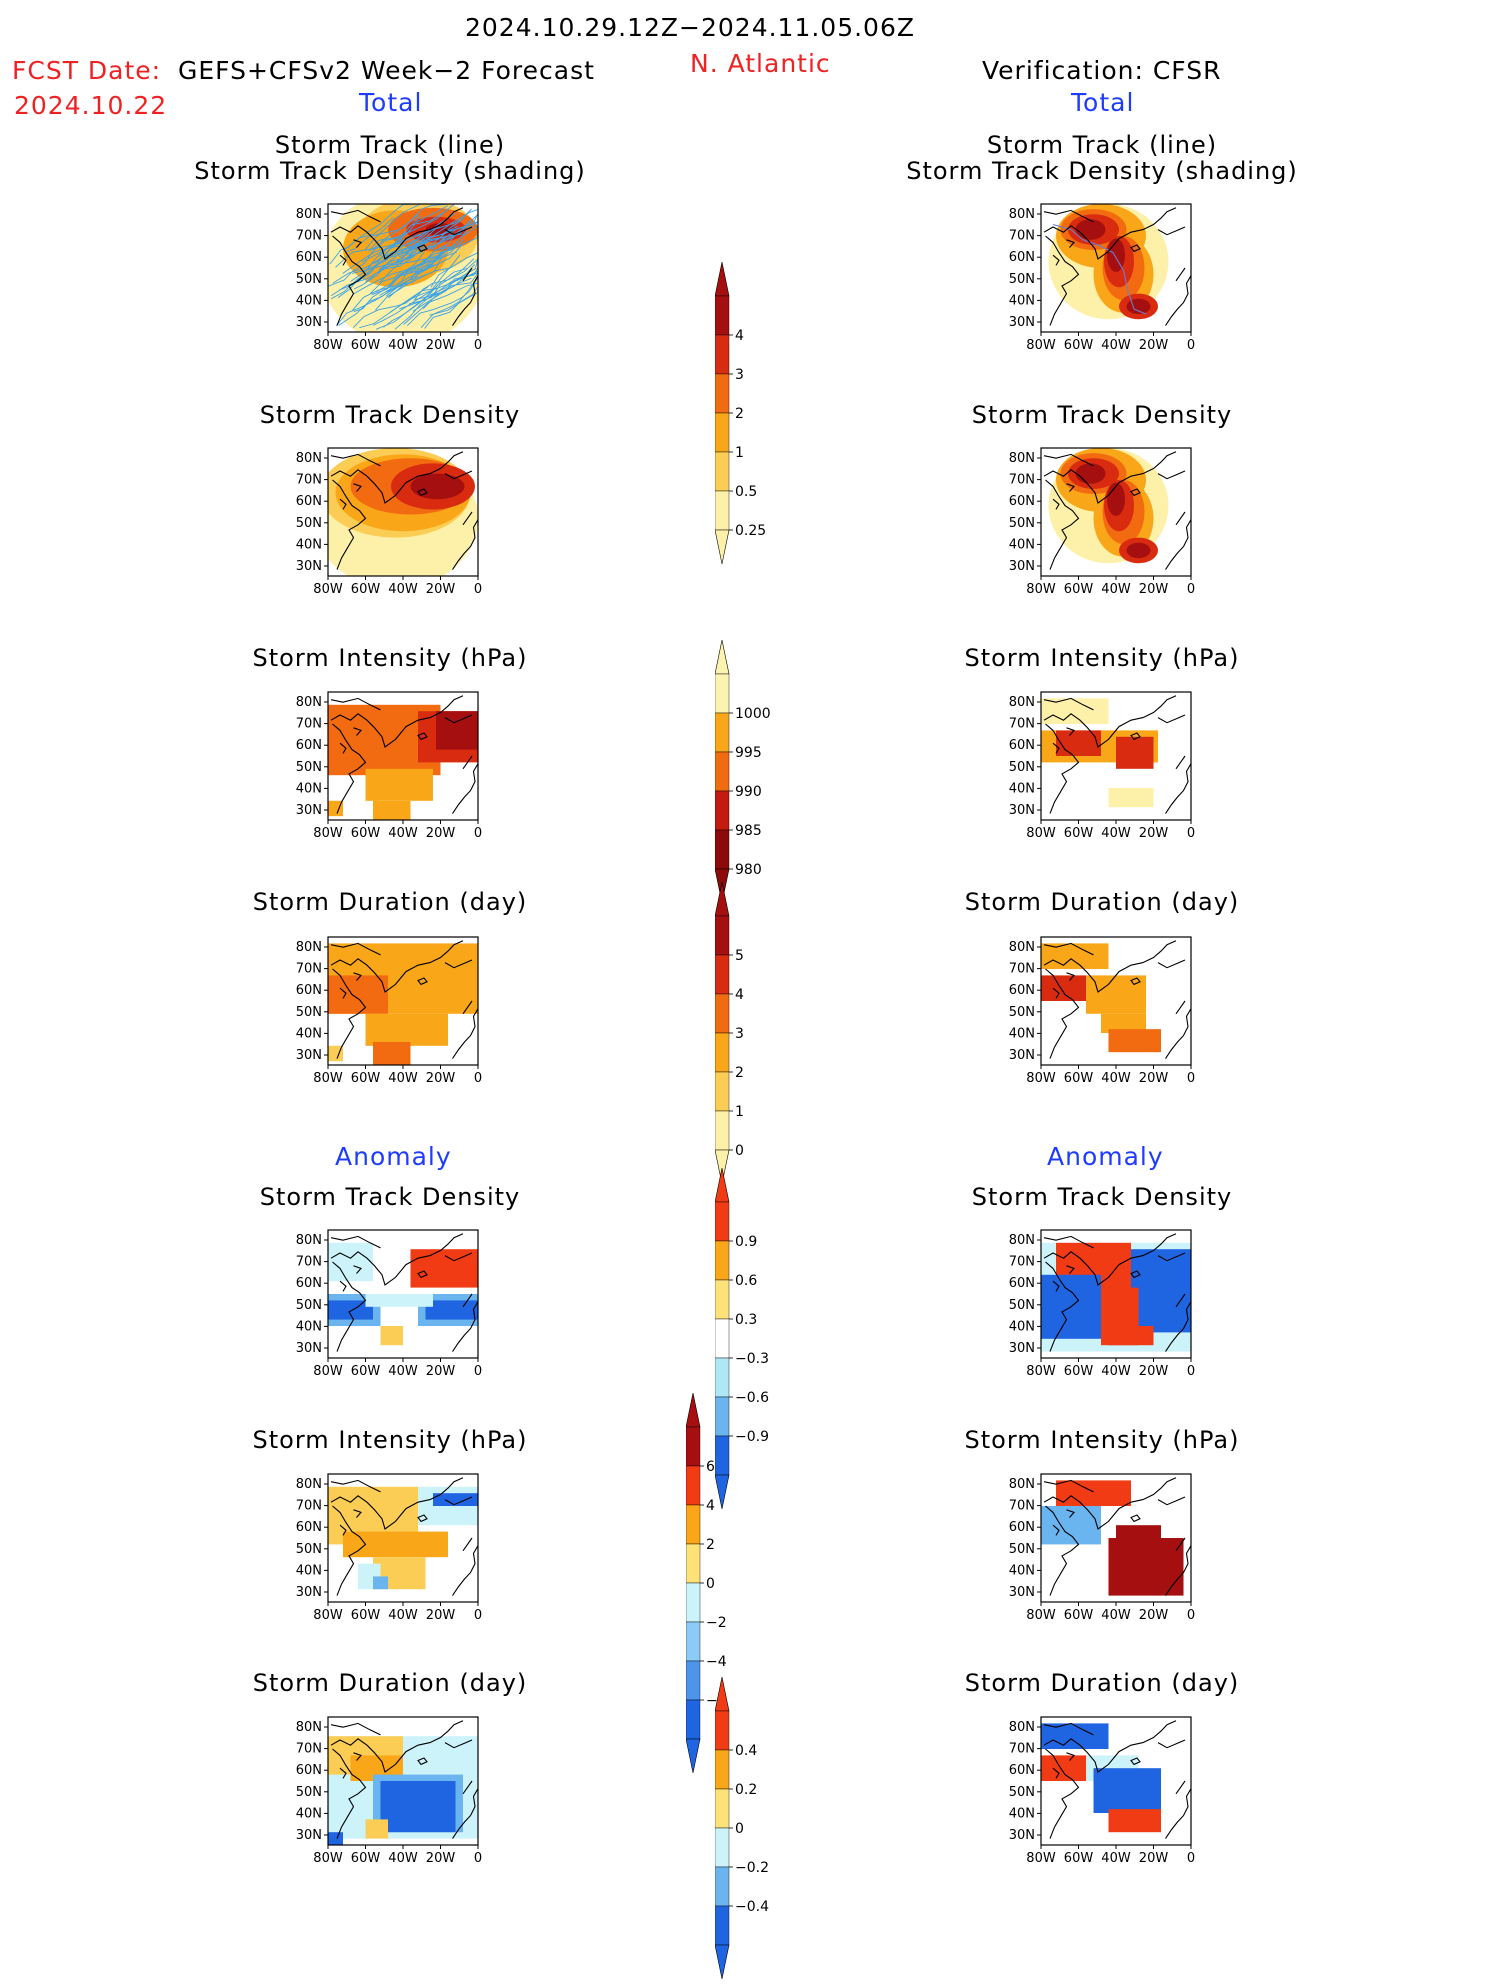  What do you see at coordinates (749, 1342) in the screenshot?
I see `colorbar-density-anom: 0.9 0.6 0.3 −0.3 −0.6 −0.9` at bounding box center [749, 1342].